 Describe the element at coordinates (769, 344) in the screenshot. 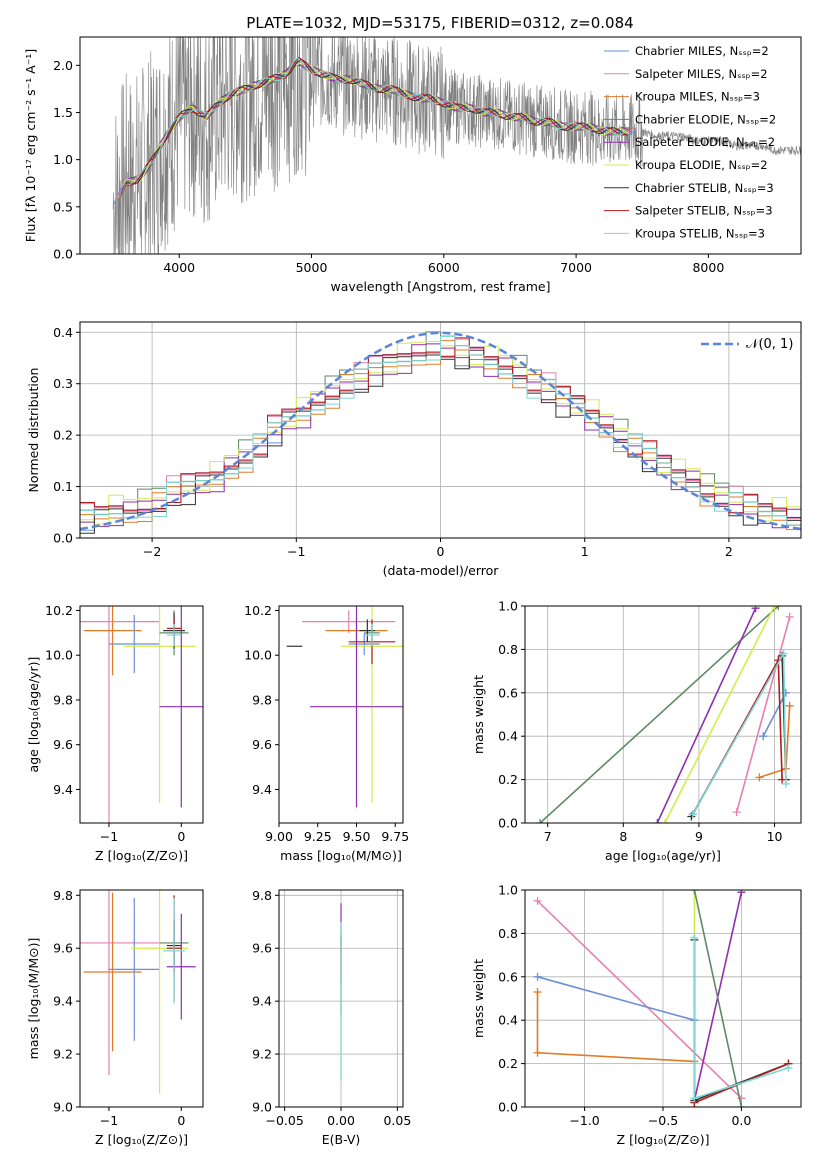

I see `legend-label: 𝒩(0, 1)` at that location.